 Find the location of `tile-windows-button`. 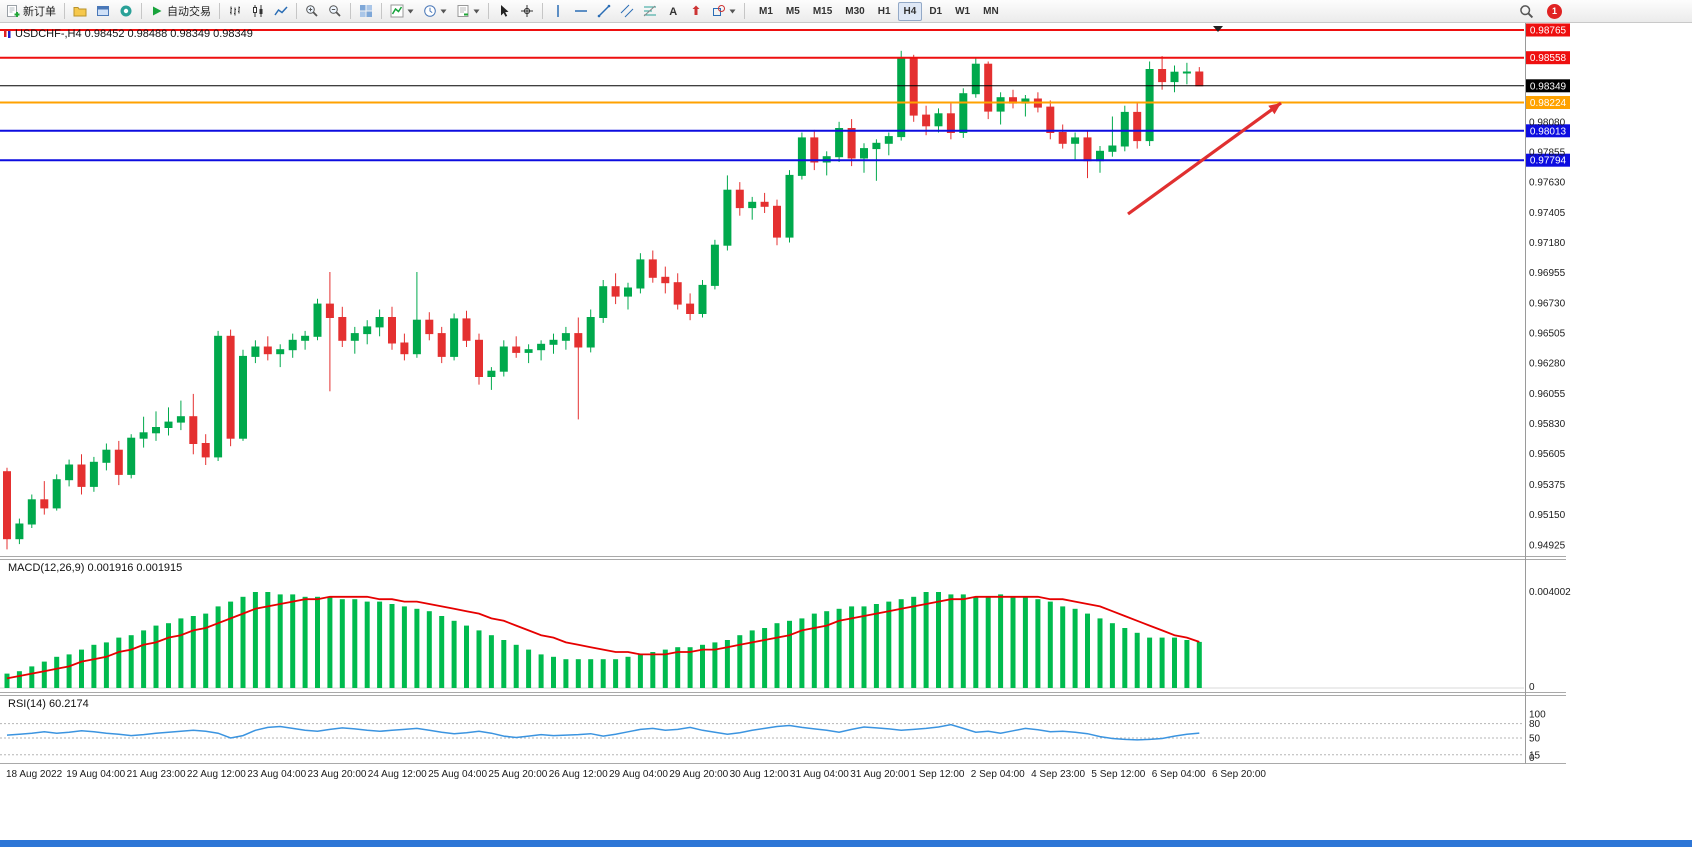

tile-windows-button is located at coordinates (366, 11).